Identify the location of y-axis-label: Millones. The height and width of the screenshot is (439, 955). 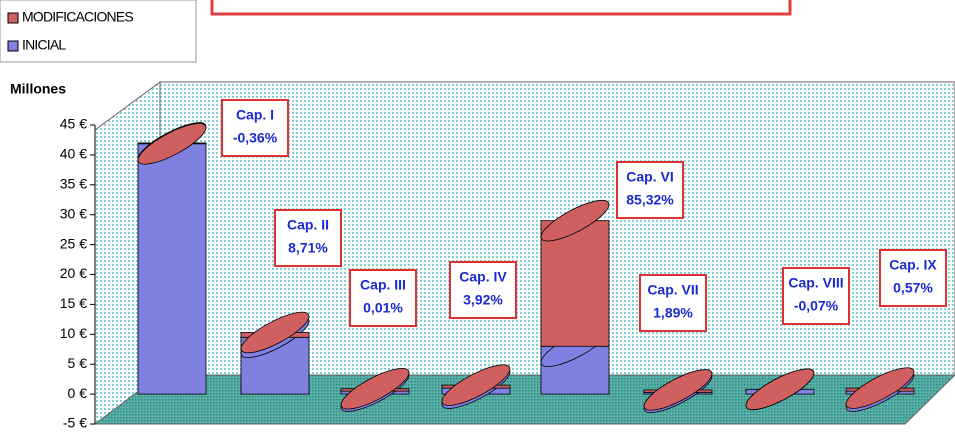
(38, 89).